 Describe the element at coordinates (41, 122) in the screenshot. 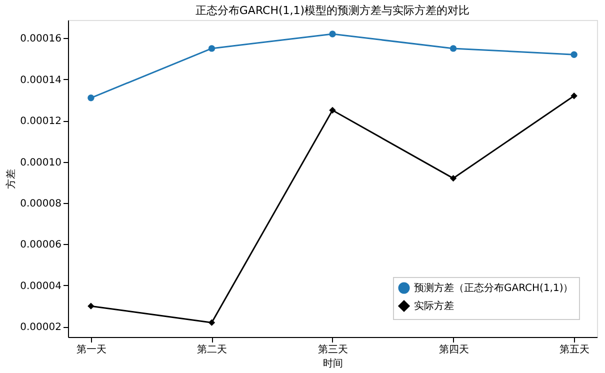

I see `y-tick-label: 0.00012` at that location.